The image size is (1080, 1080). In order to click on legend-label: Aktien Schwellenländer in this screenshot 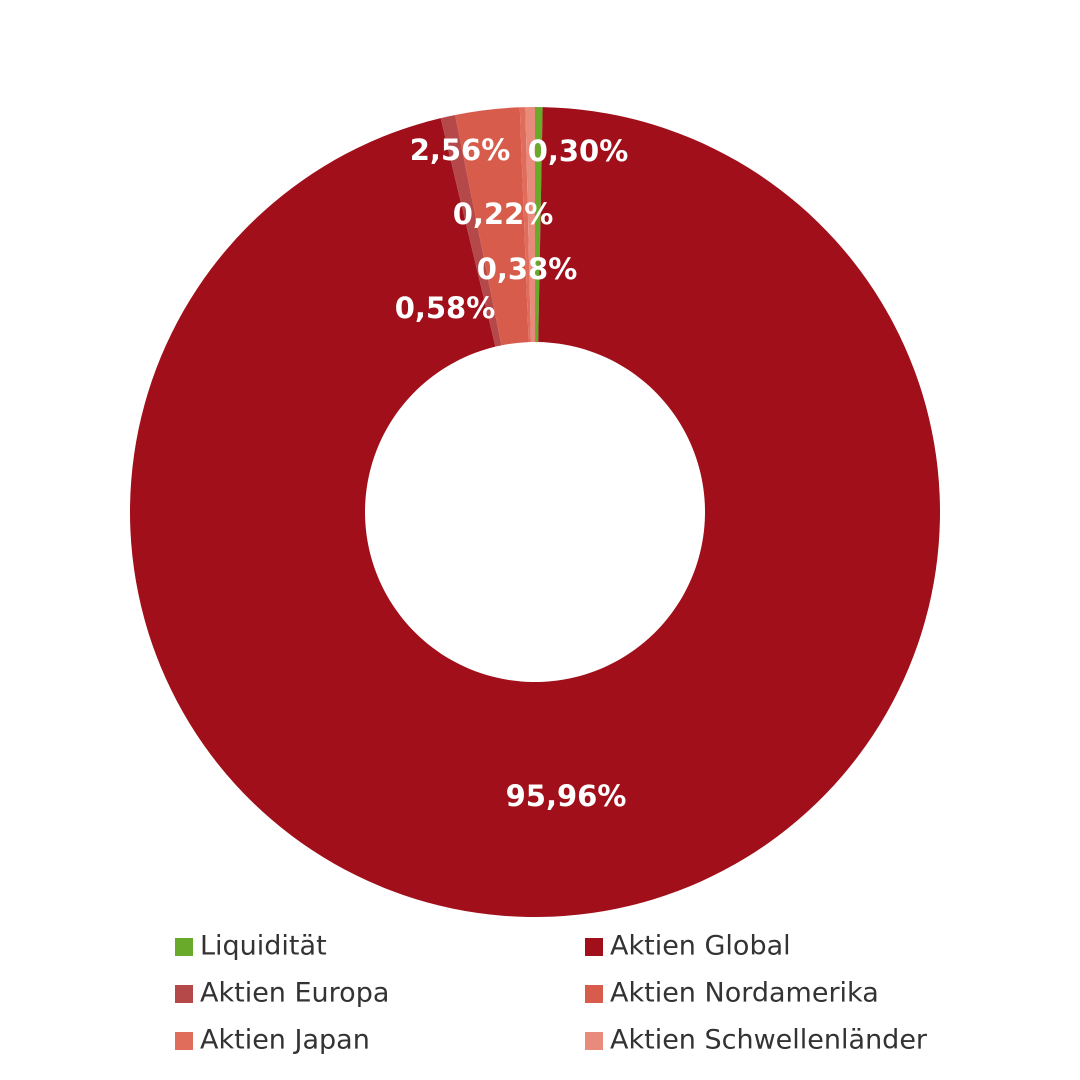, I will do `click(769, 1040)`.